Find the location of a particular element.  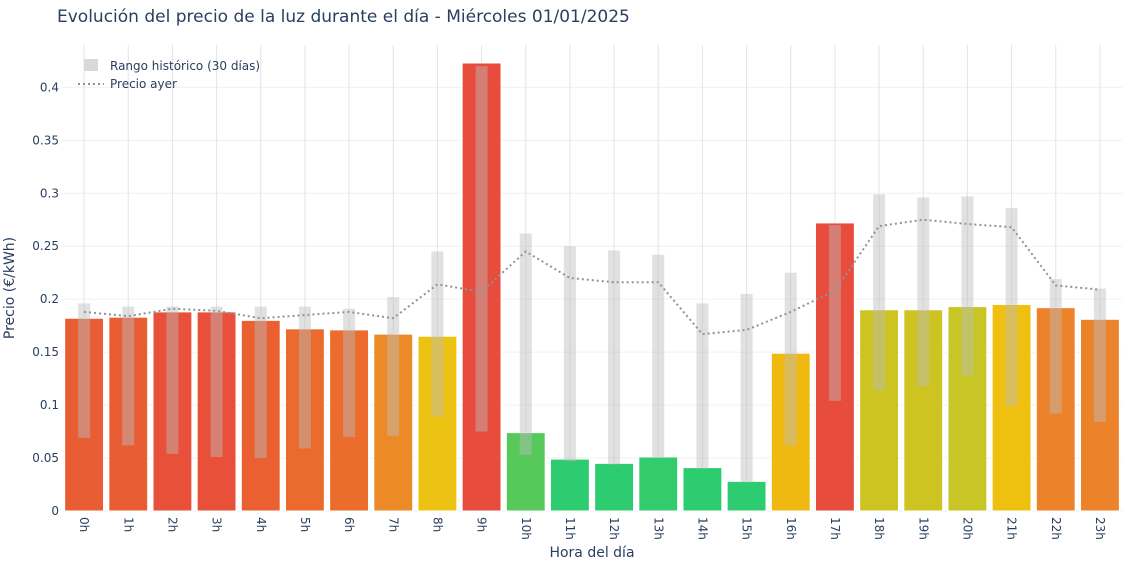

y-tick-label: 0.25 is located at coordinates (45, 246).